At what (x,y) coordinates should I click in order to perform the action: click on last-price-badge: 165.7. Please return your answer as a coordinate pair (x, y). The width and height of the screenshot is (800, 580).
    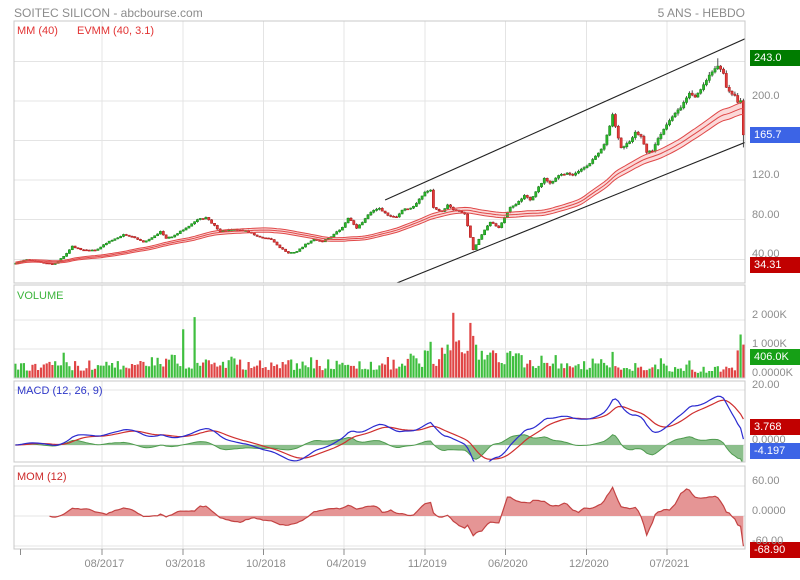
    Looking at the image, I should click on (775, 134).